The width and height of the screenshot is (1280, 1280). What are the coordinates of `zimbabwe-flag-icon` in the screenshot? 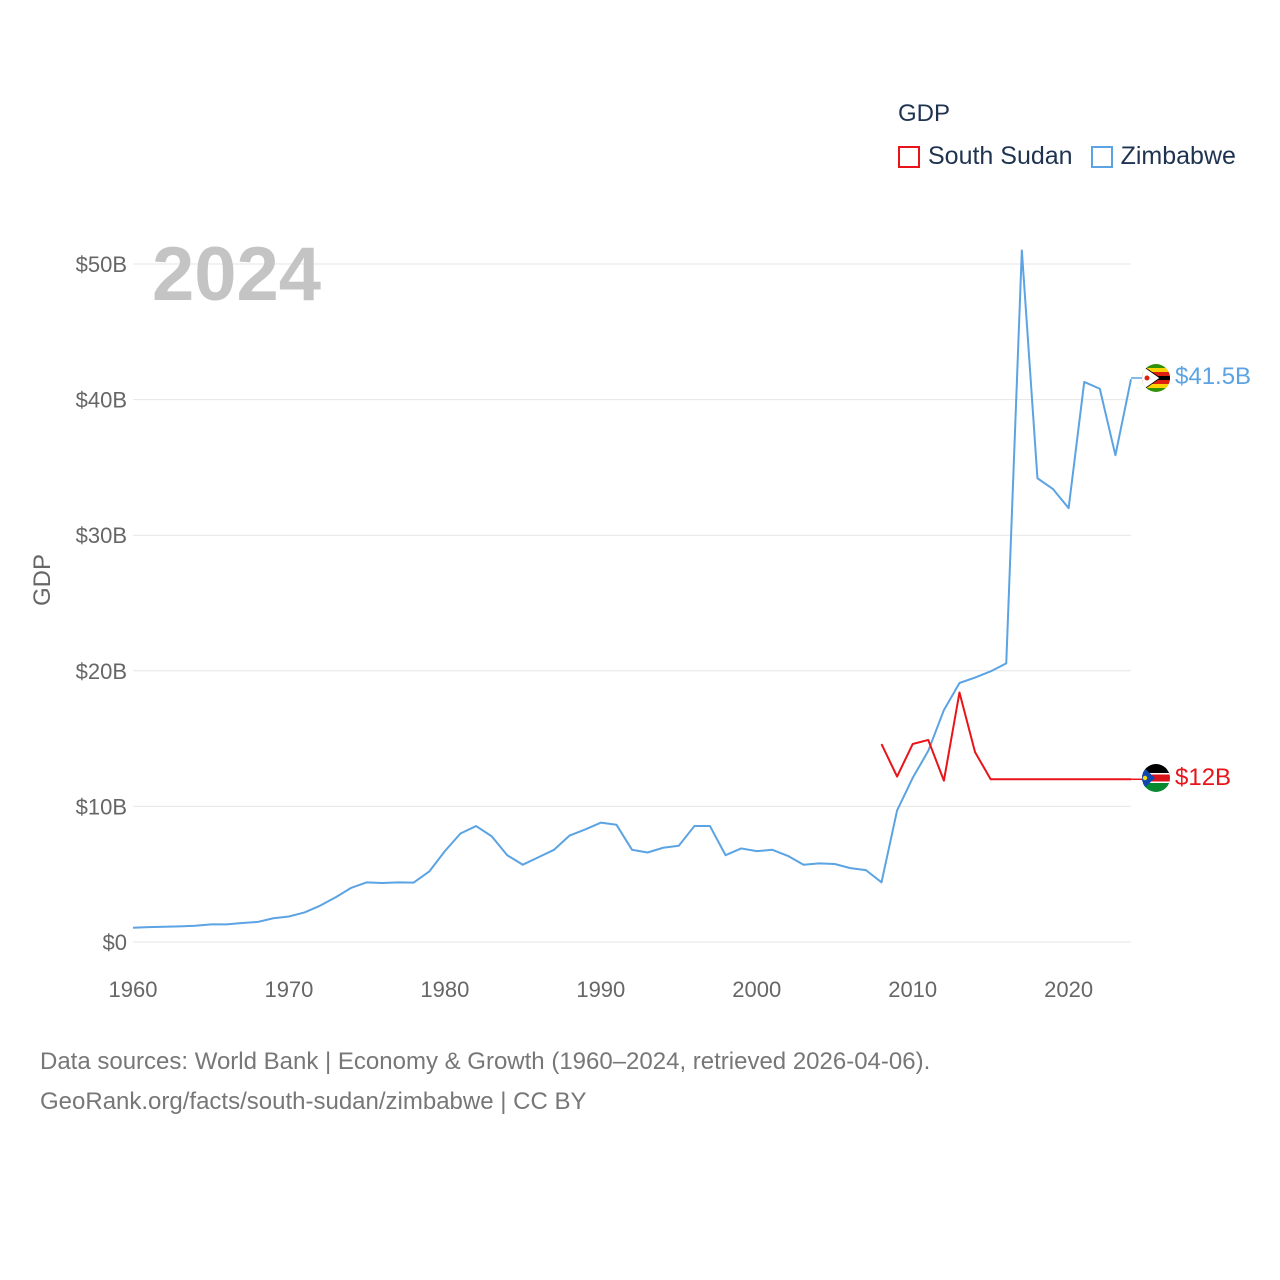 It's located at (1156, 378).